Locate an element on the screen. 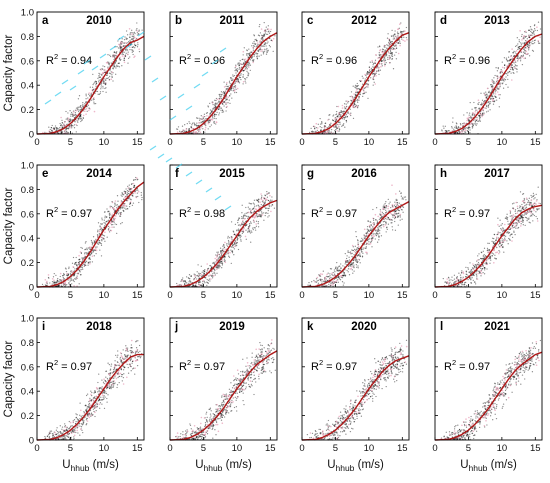 The width and height of the screenshot is (550, 483). r2-annotation-e: R2 = 0.97 is located at coordinates (69, 212).